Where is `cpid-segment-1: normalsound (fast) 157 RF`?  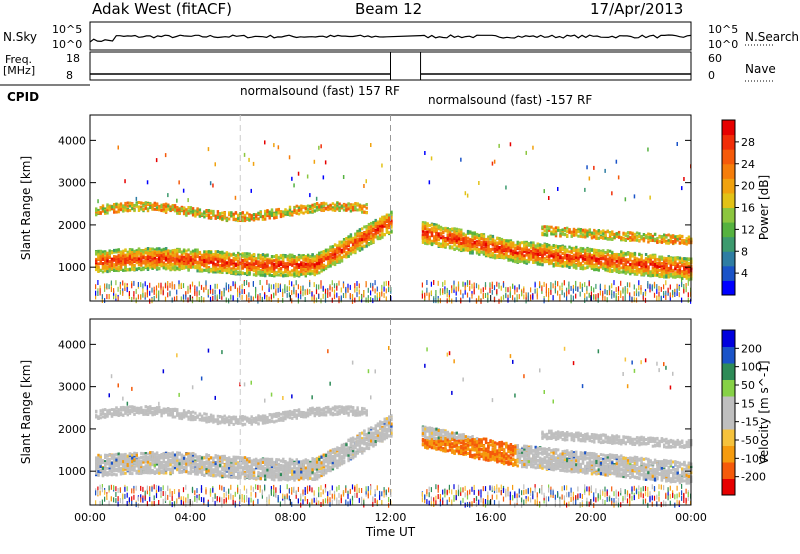
cpid-segment-1: normalsound (fast) 157 RF is located at coordinates (320, 91).